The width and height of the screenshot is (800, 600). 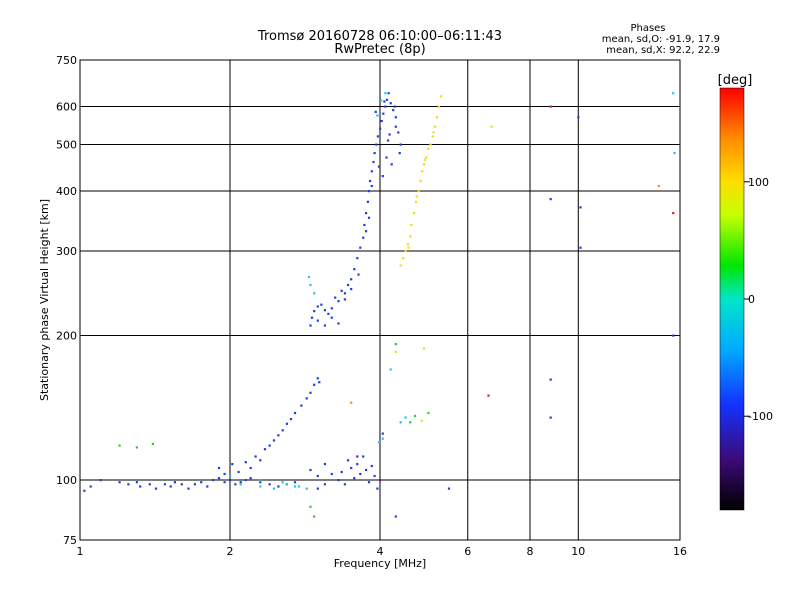 I want to click on y-tick-label: 400, so click(x=66, y=191).